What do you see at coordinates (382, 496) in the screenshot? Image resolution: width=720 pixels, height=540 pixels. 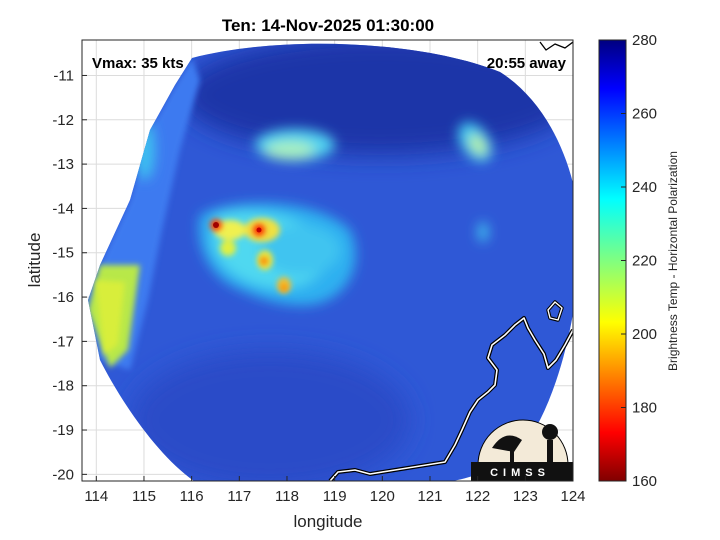 I see `x-tick-label: 120` at bounding box center [382, 496].